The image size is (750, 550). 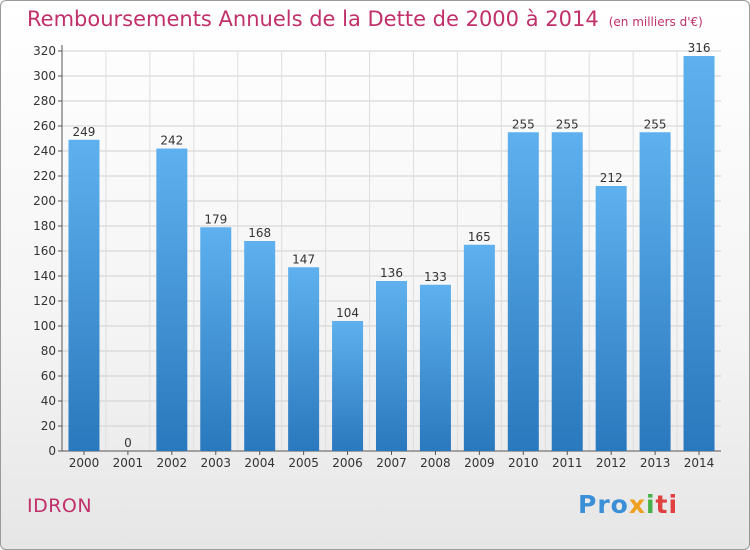 What do you see at coordinates (84, 132) in the screenshot?
I see `bar-value-label: 249` at bounding box center [84, 132].